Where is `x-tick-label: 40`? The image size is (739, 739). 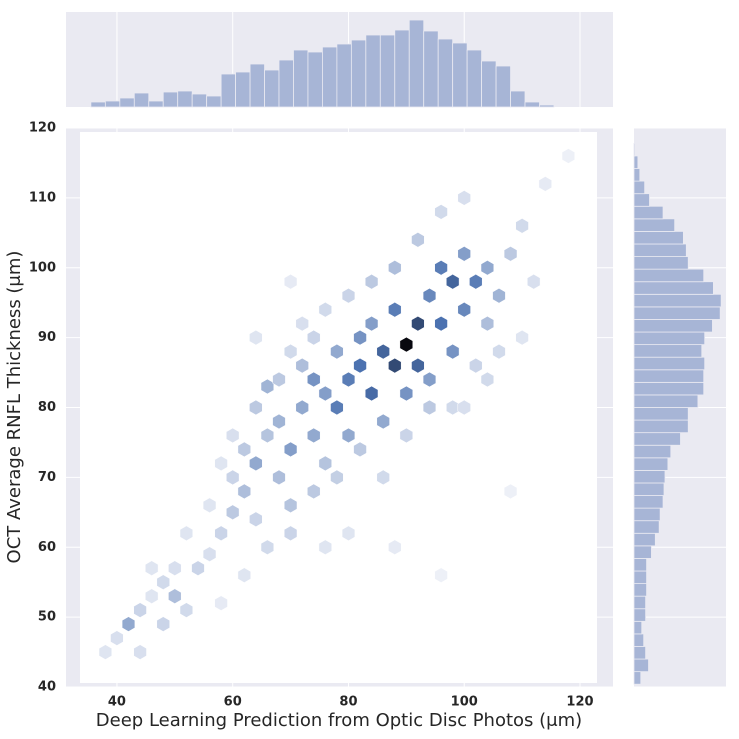 x-tick-label: 40 is located at coordinates (117, 702).